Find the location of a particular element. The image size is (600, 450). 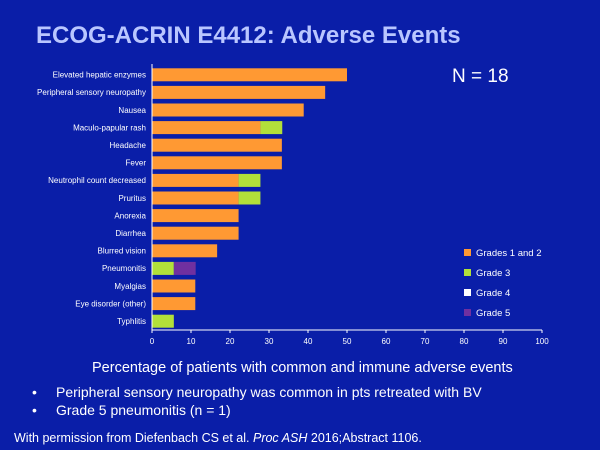

category-label: Maculo-papular rash is located at coordinates (109, 127).